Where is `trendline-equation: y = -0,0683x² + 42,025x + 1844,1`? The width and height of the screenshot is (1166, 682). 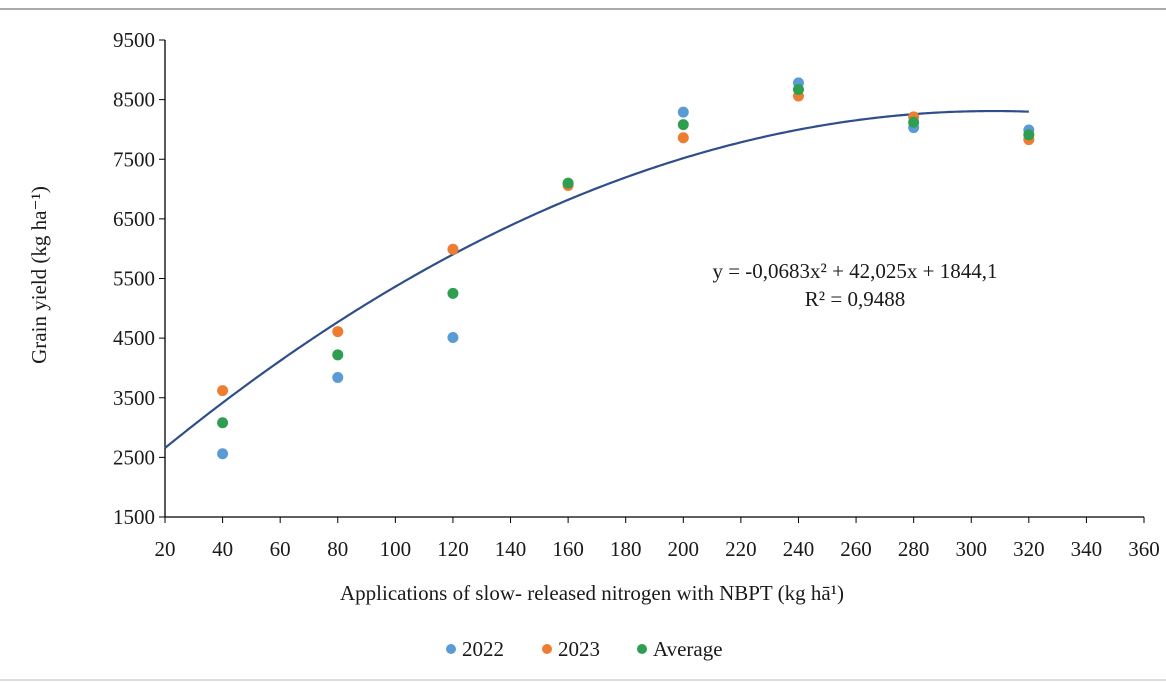 trendline-equation: y = -0,0683x² + 42,025x + 1844,1 is located at coordinates (854, 271).